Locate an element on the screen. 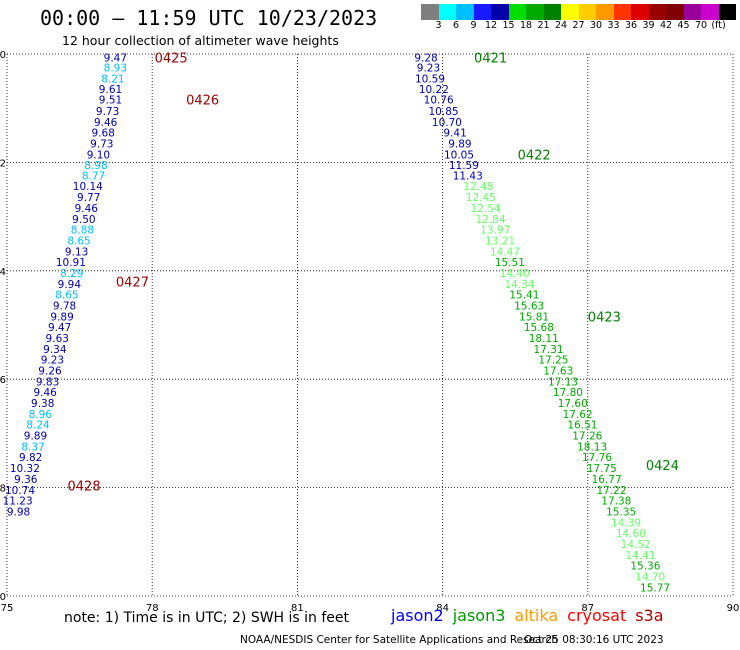 This screenshot has width=740, height=650. data-point-label: 9.28 is located at coordinates (425, 58).